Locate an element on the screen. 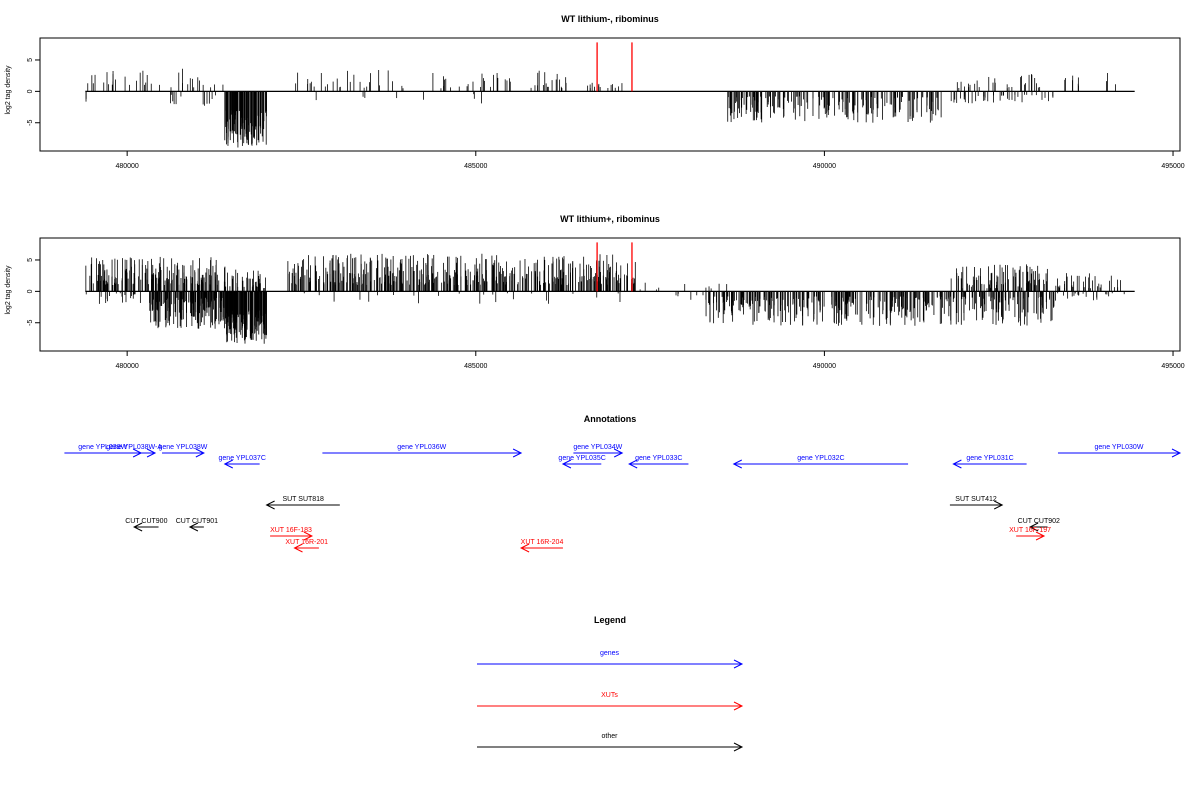 The height and width of the screenshot is (800, 1200). feature-label: gene YPL034W is located at coordinates (597, 447).